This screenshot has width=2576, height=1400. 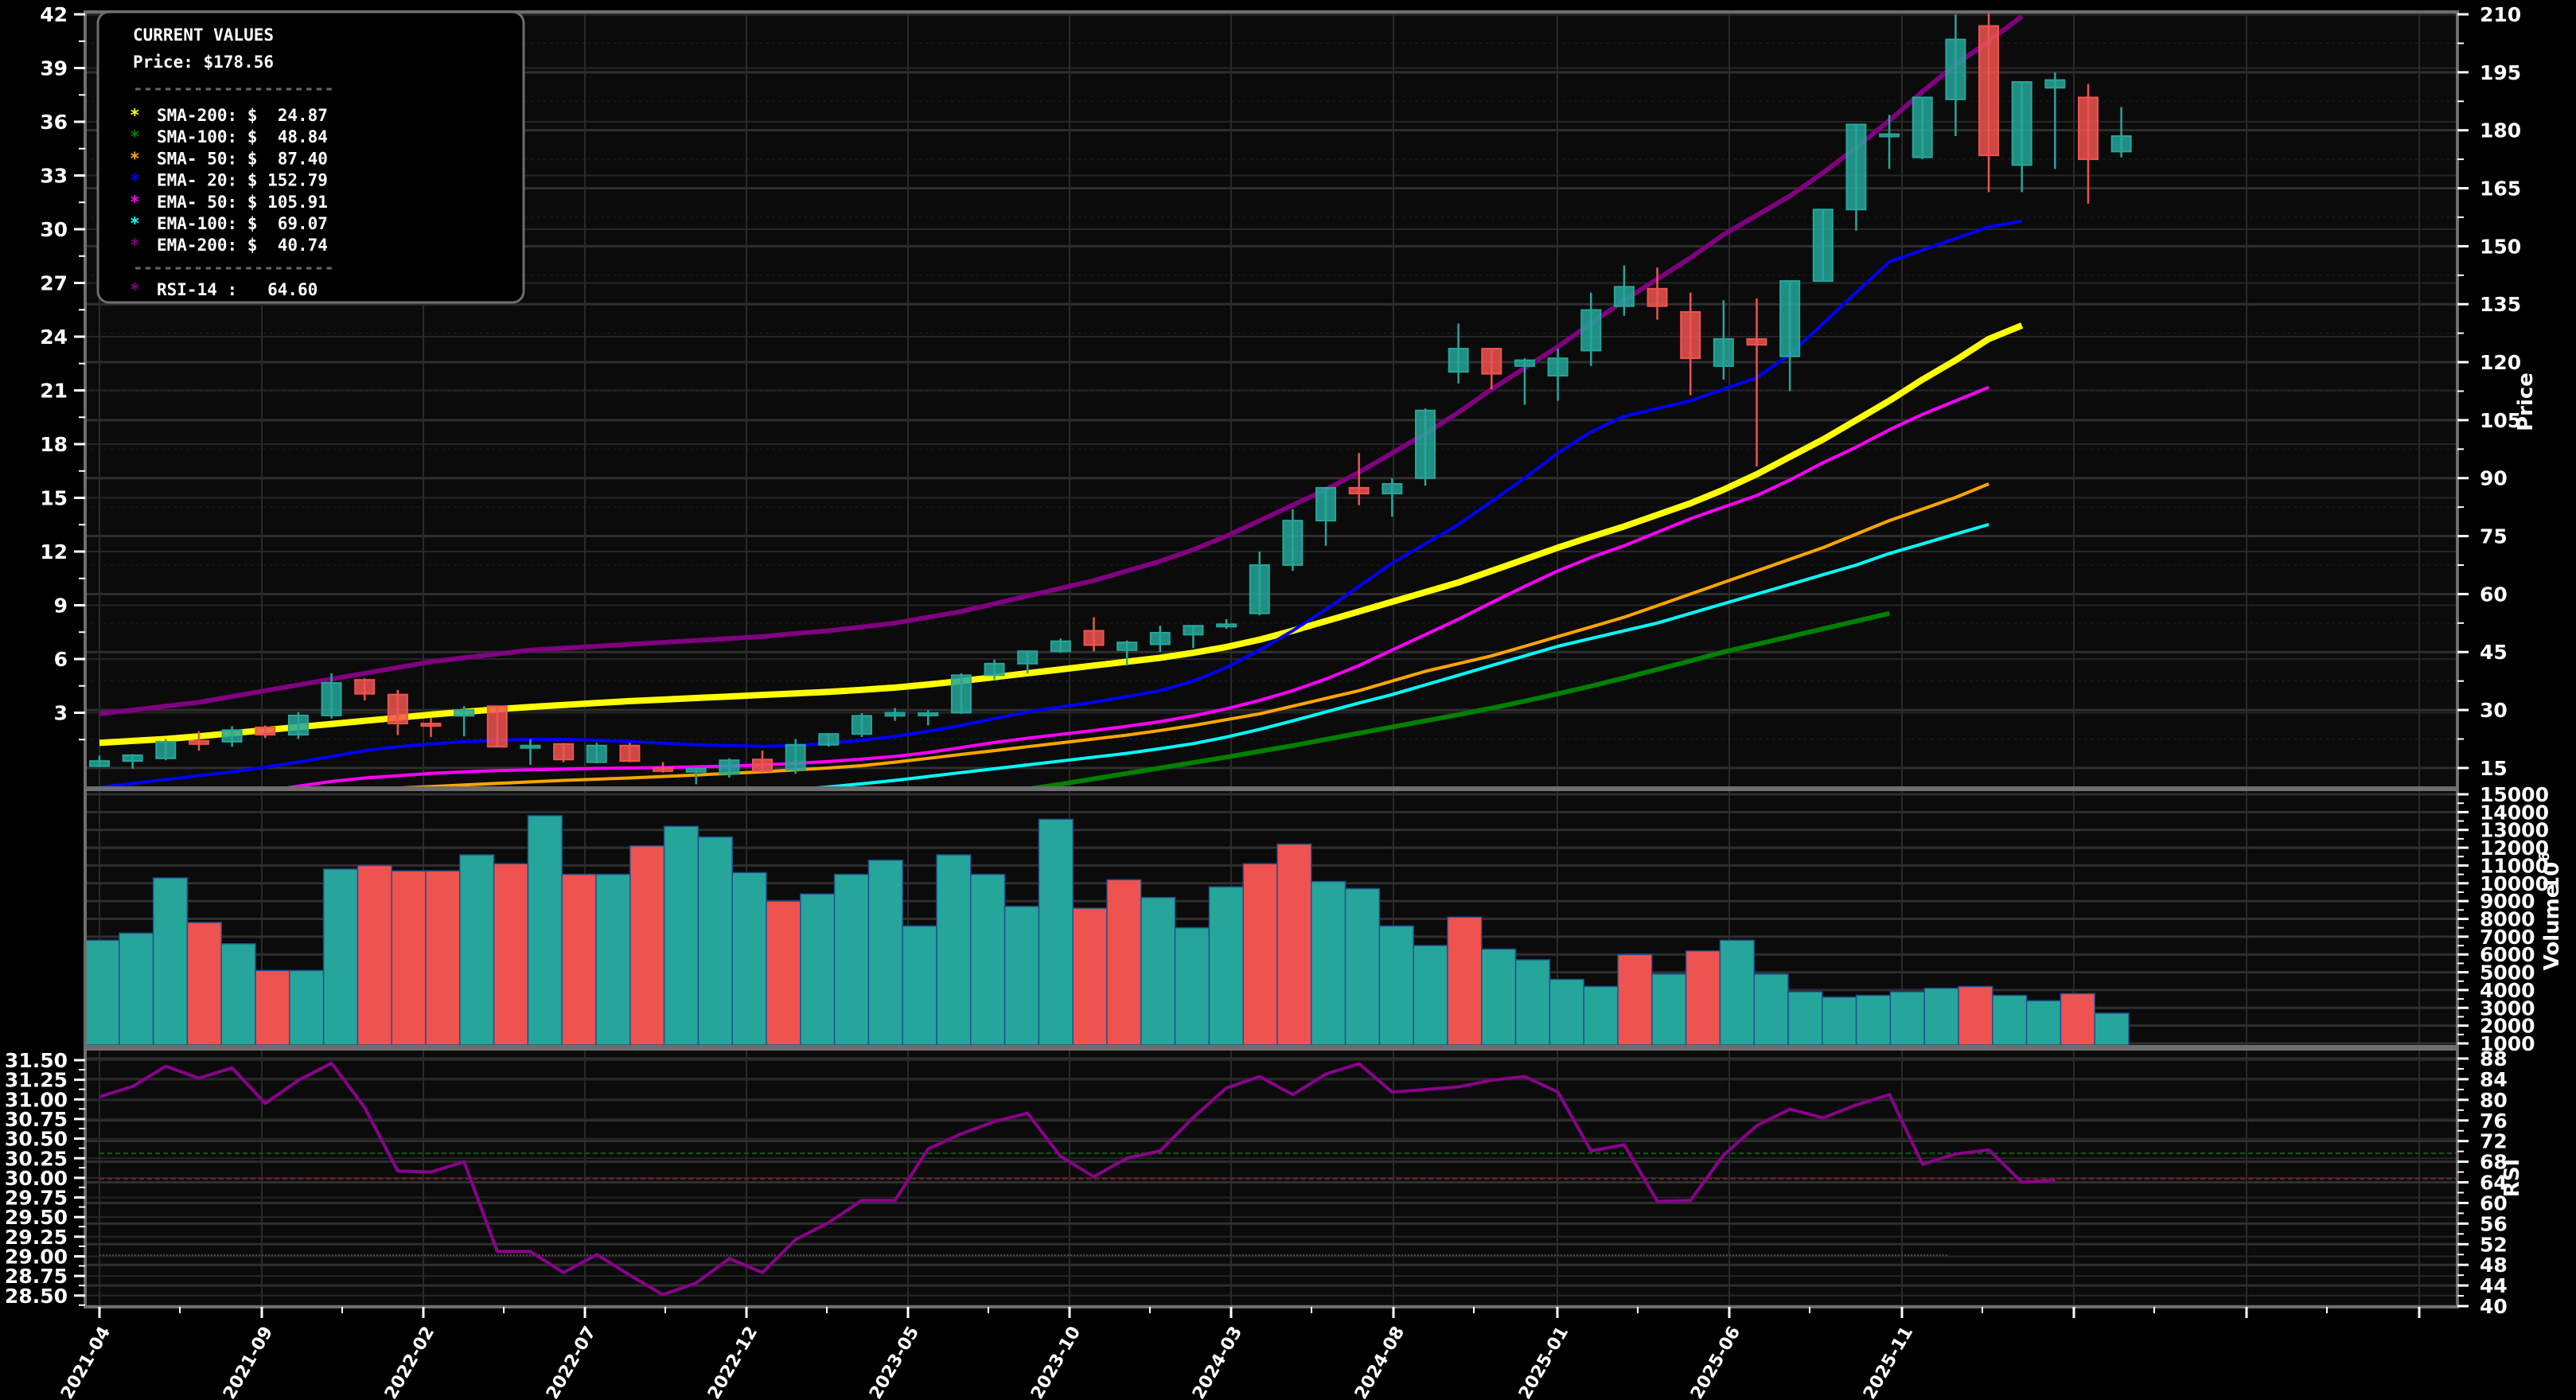 I want to click on legend-price: Price: $178.56, so click(x=203, y=63).